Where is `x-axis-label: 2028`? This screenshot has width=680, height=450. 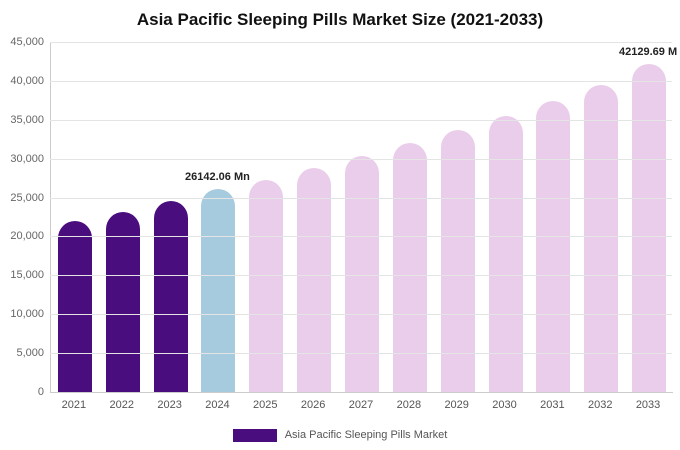
x-axis-label: 2028 is located at coordinates (409, 405).